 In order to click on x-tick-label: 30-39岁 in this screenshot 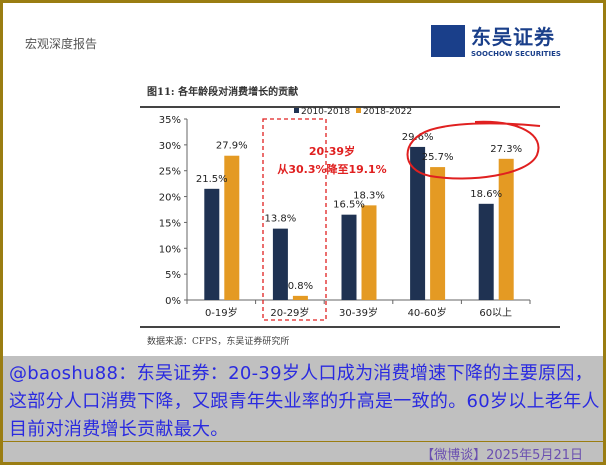, I will do `click(358, 312)`.